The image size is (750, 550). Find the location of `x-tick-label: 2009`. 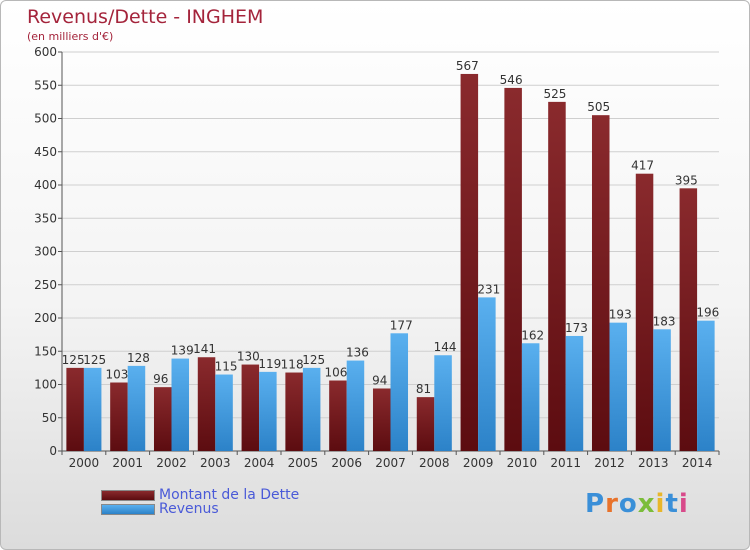

x-tick-label: 2009 is located at coordinates (478, 463).